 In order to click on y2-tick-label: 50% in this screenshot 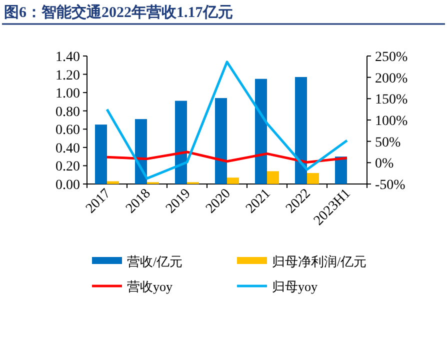, I will do `click(388, 142)`.